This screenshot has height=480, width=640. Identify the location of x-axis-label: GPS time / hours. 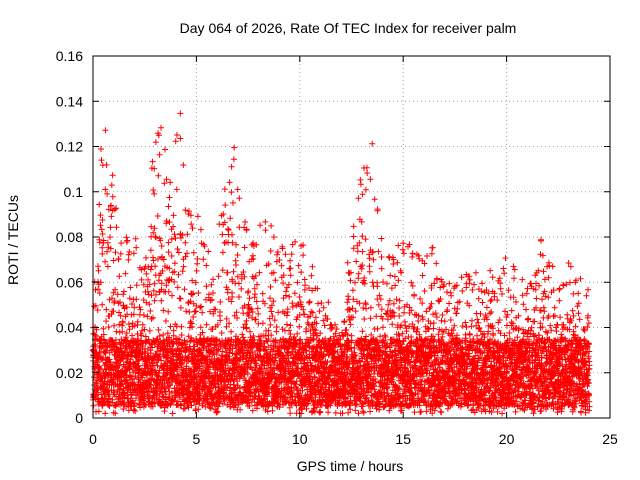
(350, 466).